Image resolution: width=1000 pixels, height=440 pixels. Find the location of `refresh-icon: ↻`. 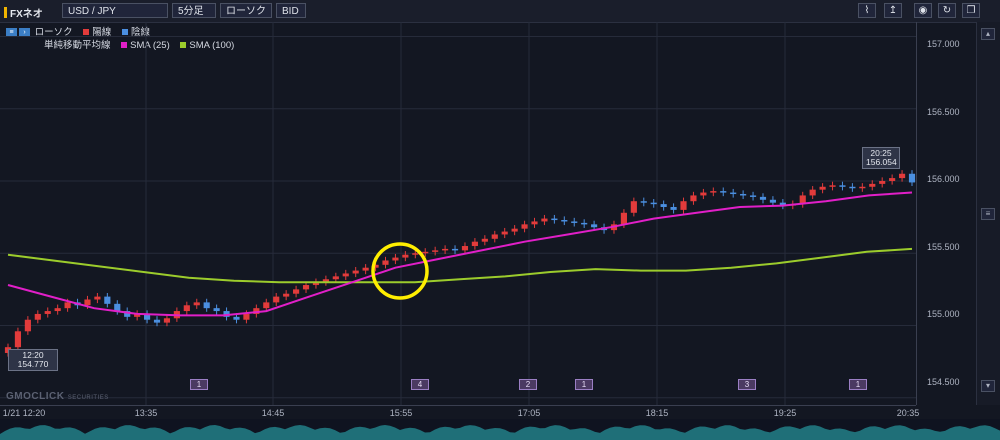

refresh-icon: ↻ is located at coordinates (947, 10).